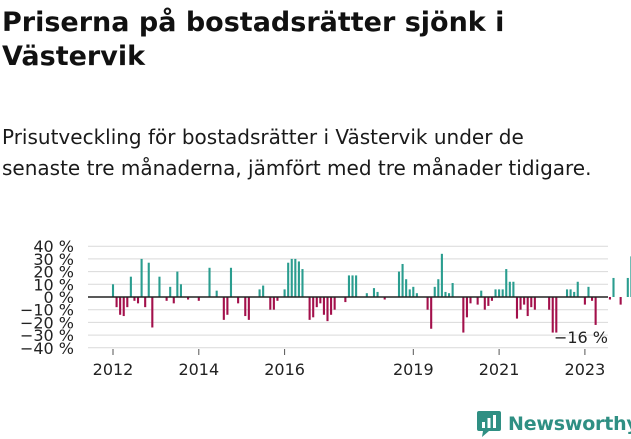 This screenshot has width=631, height=439. I want to click on x-tick-label: 2021, so click(499, 369).